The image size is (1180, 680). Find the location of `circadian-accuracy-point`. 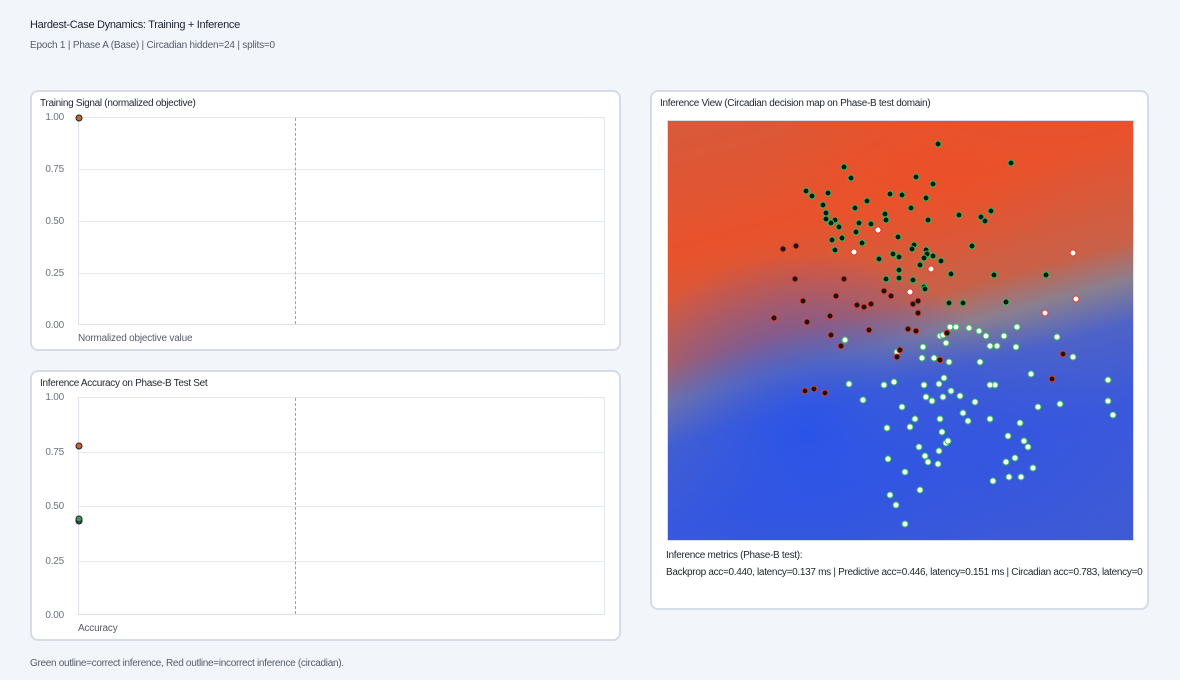

circadian-accuracy-point is located at coordinates (79, 446).